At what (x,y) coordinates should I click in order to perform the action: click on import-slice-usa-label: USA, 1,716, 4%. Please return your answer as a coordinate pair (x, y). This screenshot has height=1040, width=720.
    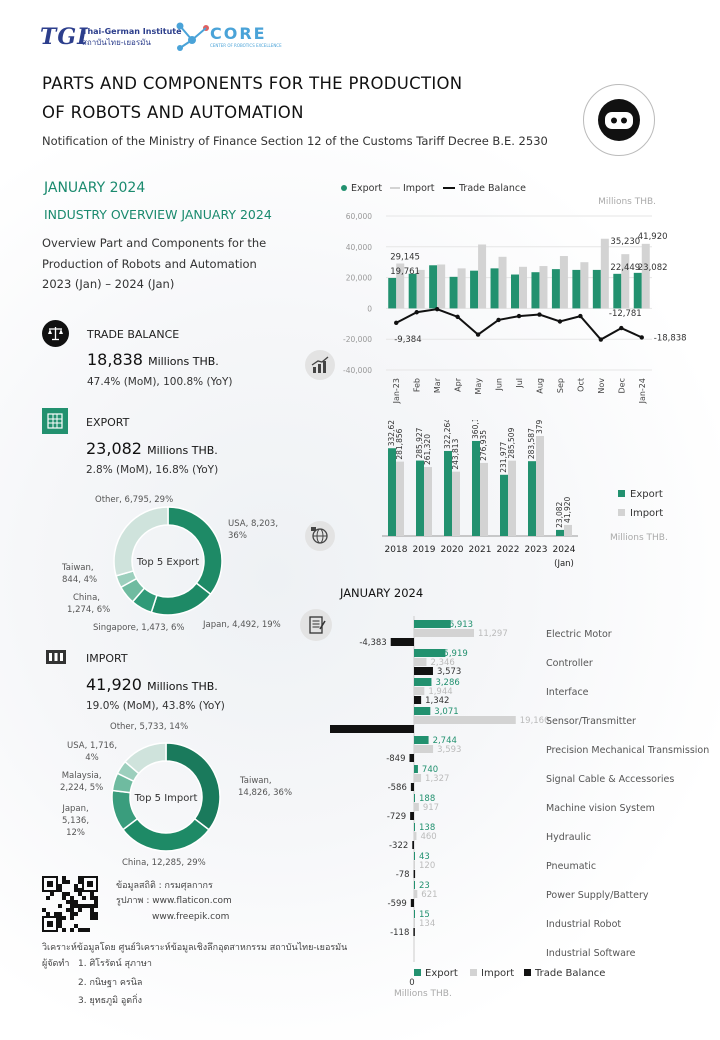
    Looking at the image, I should click on (92, 752).